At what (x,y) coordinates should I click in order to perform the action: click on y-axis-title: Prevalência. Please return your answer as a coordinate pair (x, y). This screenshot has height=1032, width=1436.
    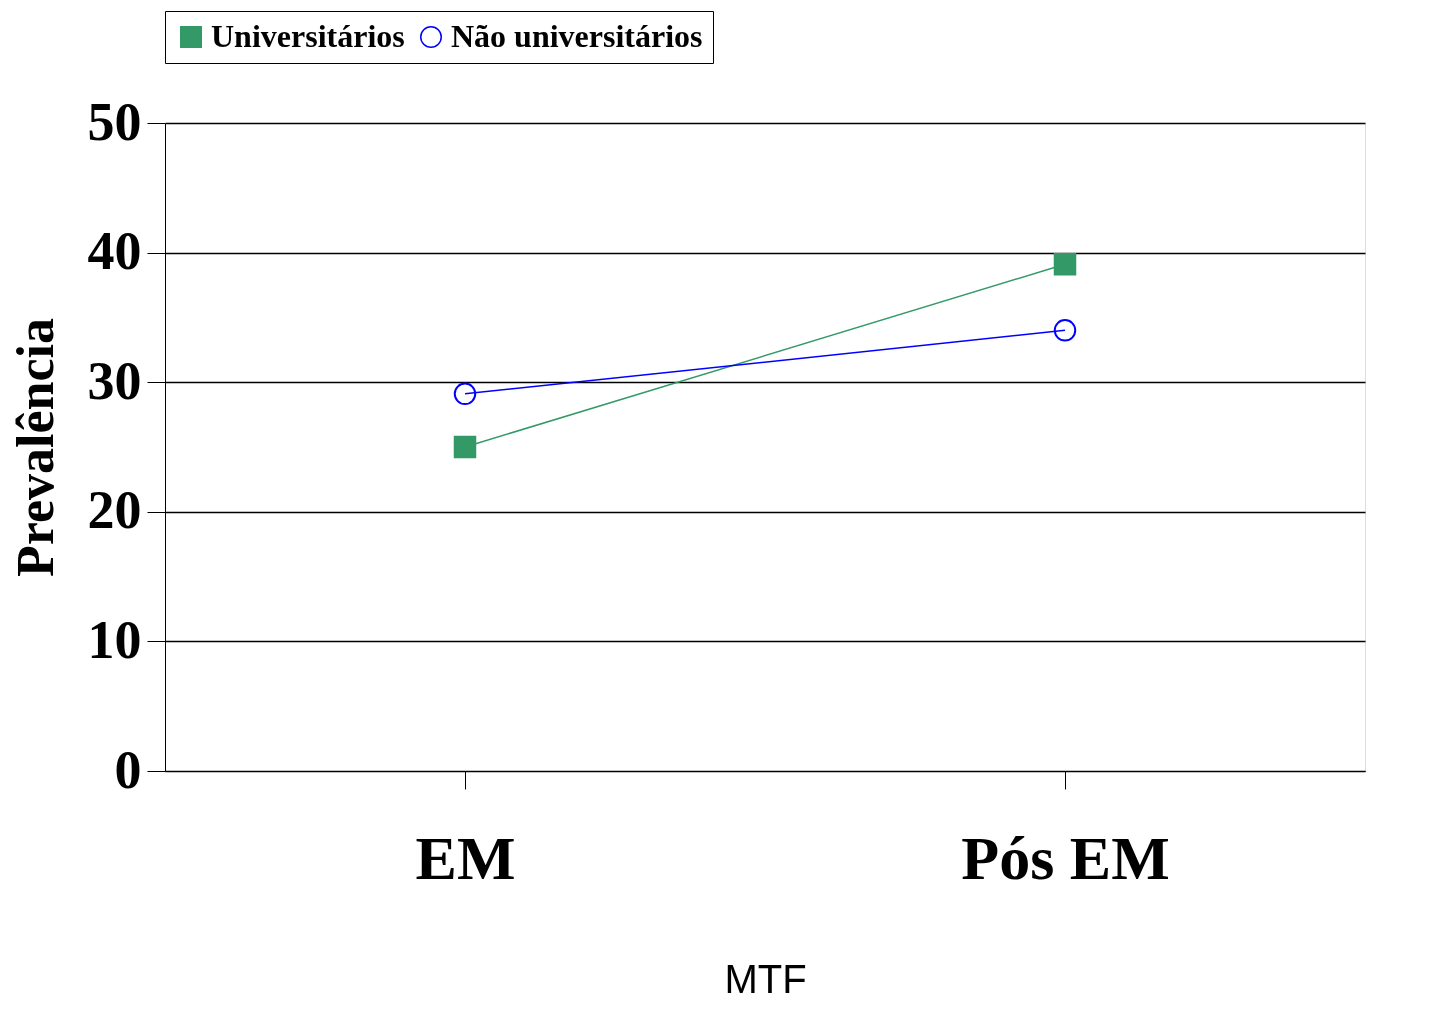
    Looking at the image, I should click on (35, 447).